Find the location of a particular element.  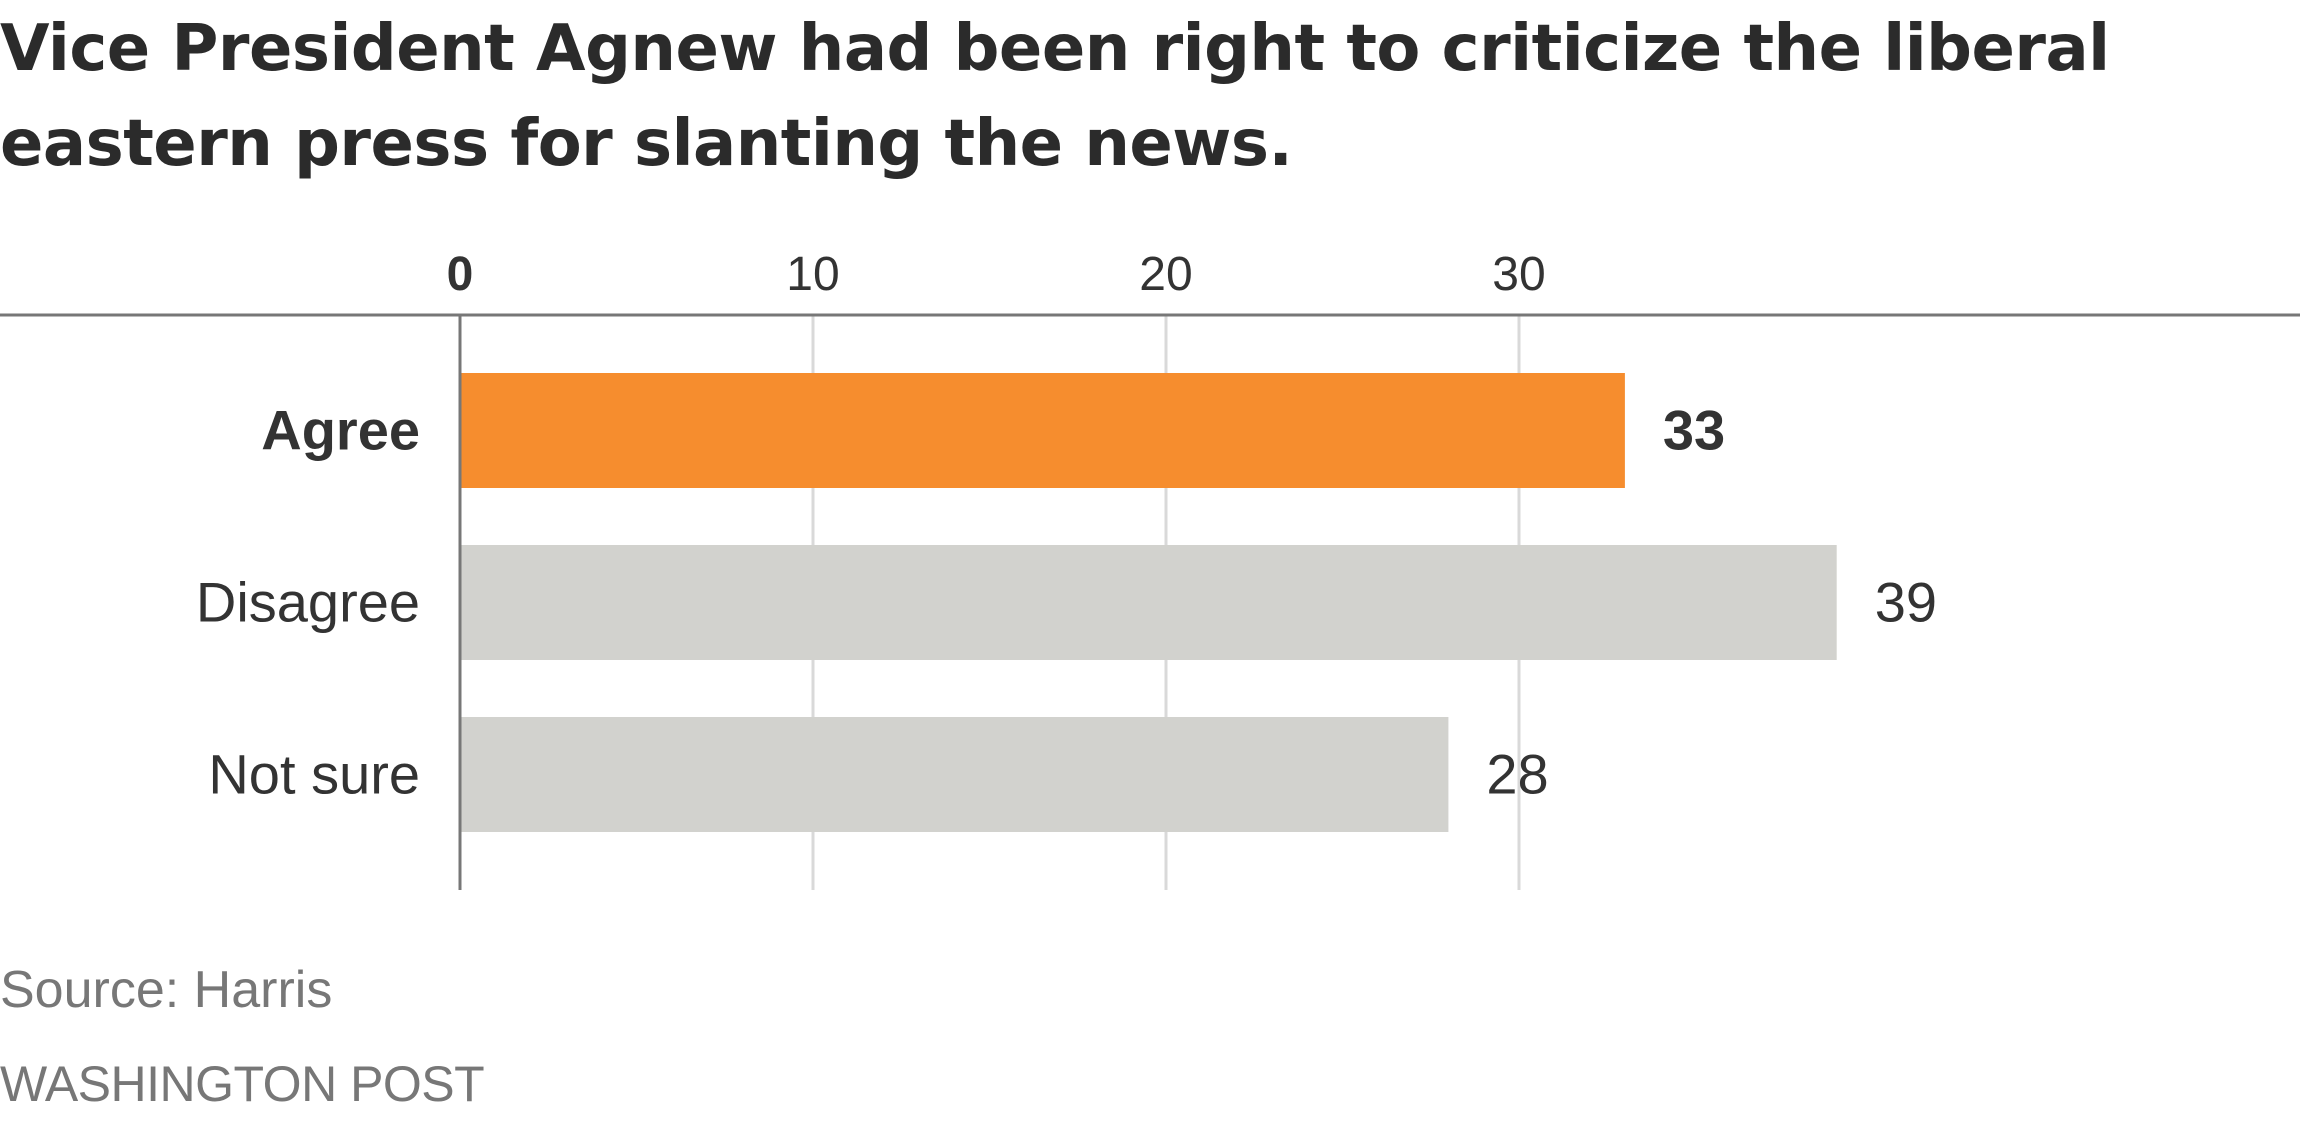

value-label-not-sure: 28 is located at coordinates (1517, 774).